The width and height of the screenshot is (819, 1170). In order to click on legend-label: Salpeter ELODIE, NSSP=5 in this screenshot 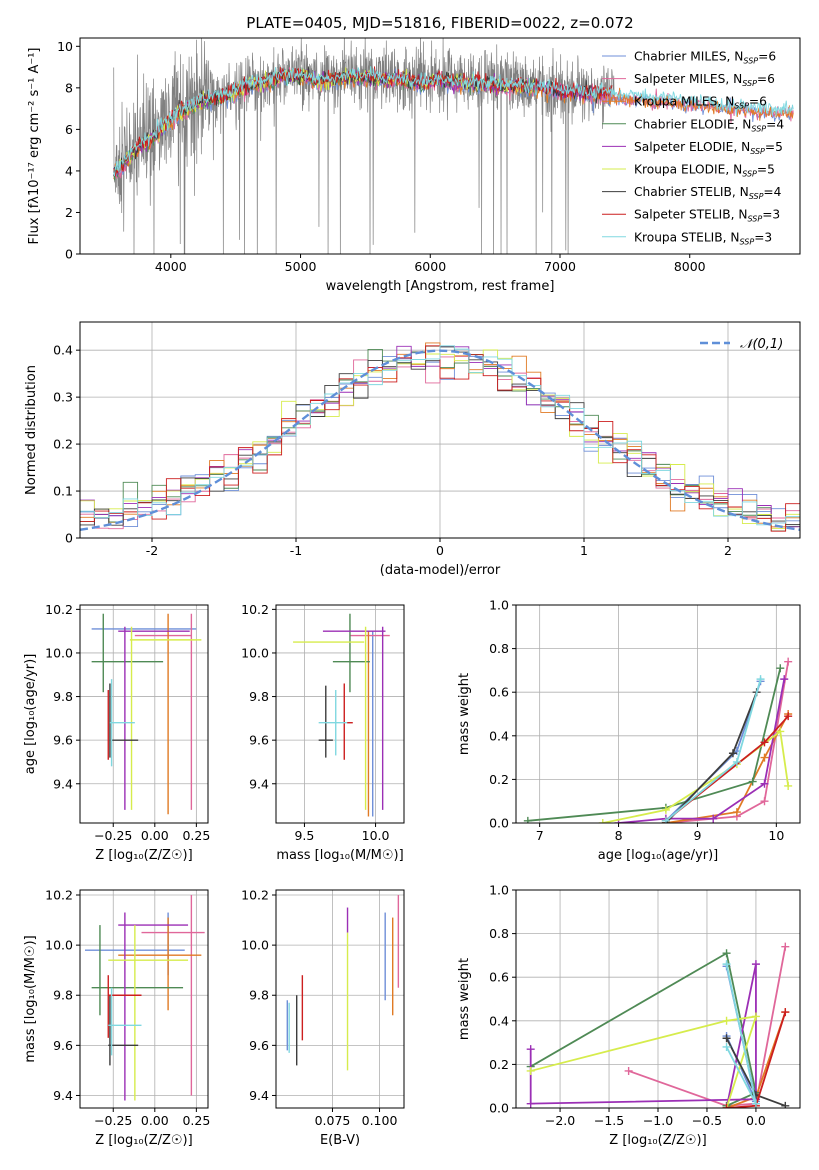, I will do `click(708, 148)`.